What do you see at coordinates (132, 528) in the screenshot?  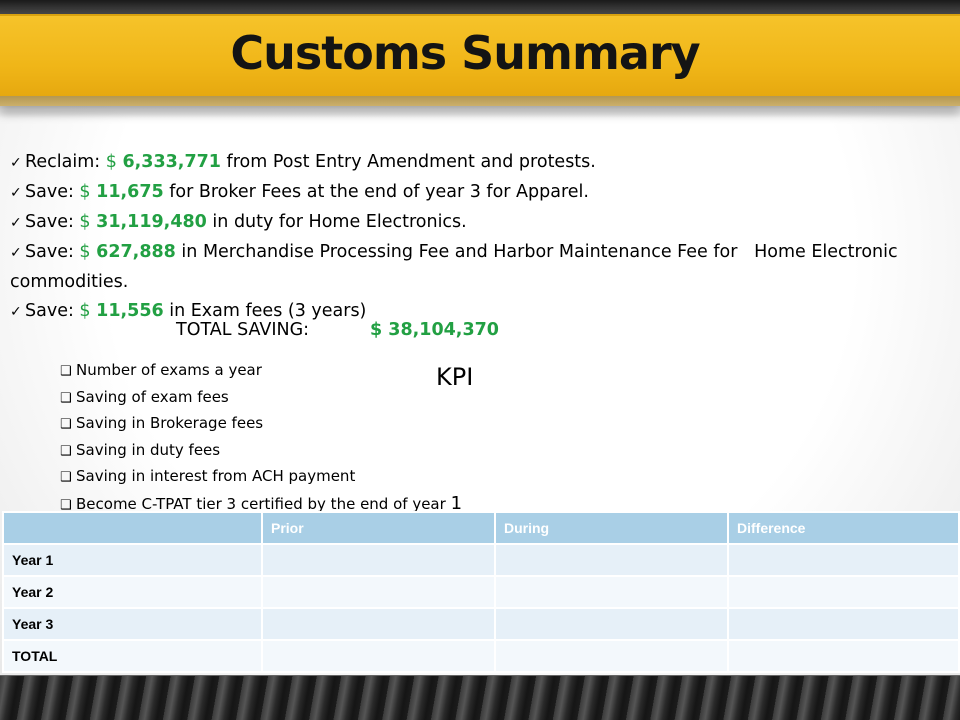 I see `table-header-cell` at bounding box center [132, 528].